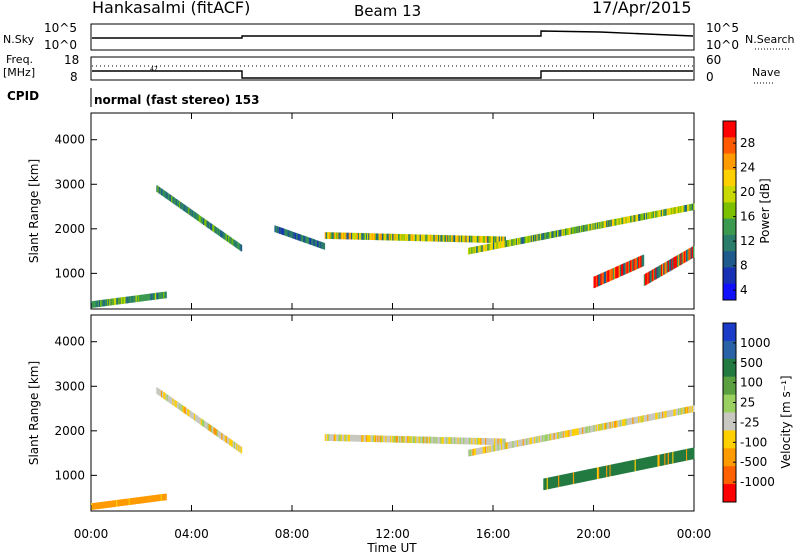 The width and height of the screenshot is (800, 554). Describe the element at coordinates (753, 442) in the screenshot. I see `colorbar-tick-label: -100` at that location.